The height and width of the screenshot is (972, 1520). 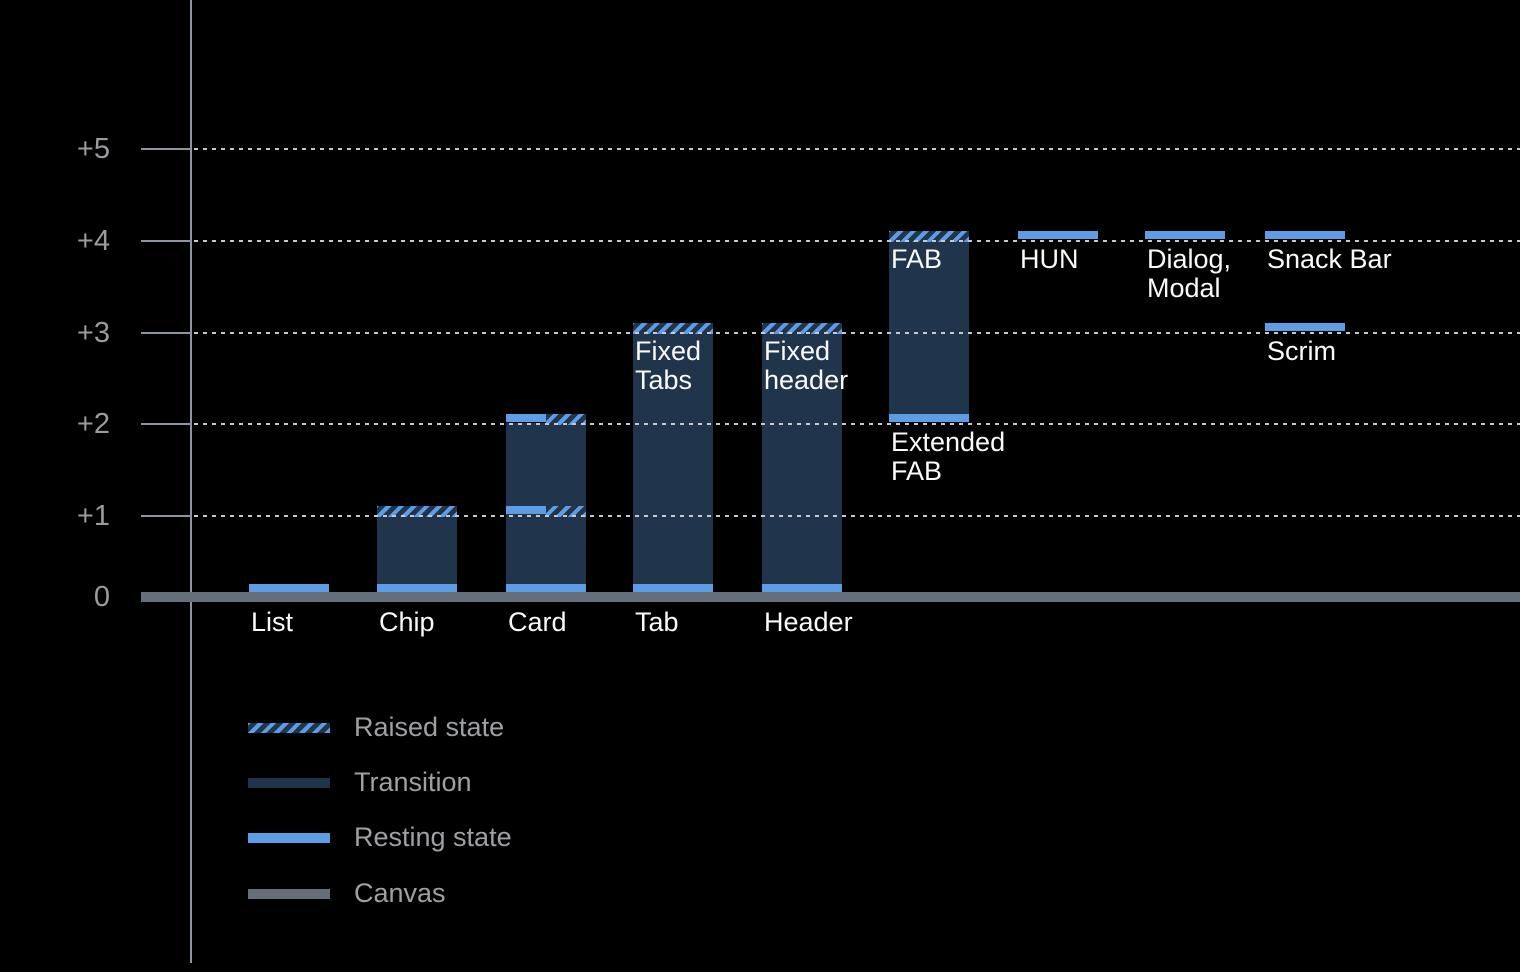 I want to click on legend-label: Resting state, so click(x=433, y=837).